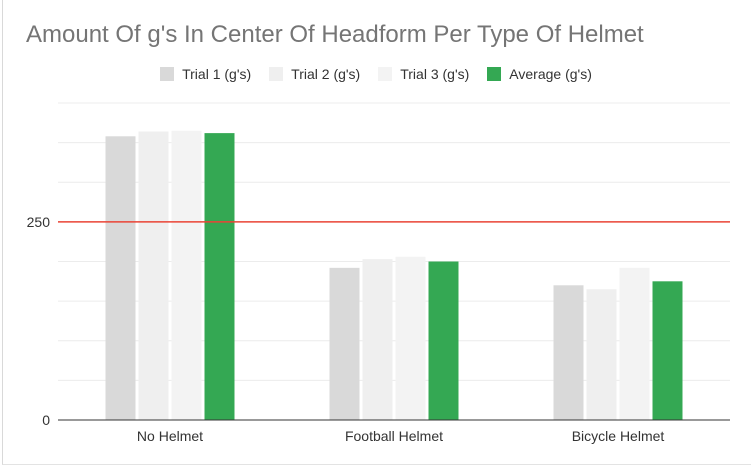 This screenshot has width=752, height=467. Describe the element at coordinates (394, 436) in the screenshot. I see `x-tick-label: Football Helmet` at that location.